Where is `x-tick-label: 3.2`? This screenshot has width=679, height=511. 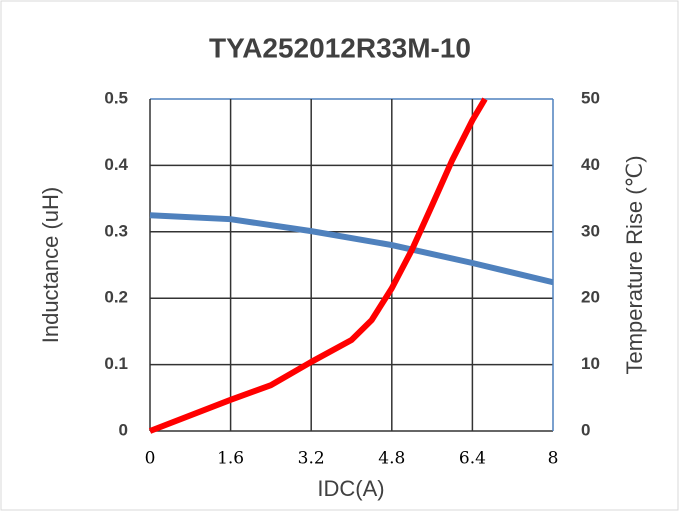 x-tick-label: 3.2 is located at coordinates (311, 459).